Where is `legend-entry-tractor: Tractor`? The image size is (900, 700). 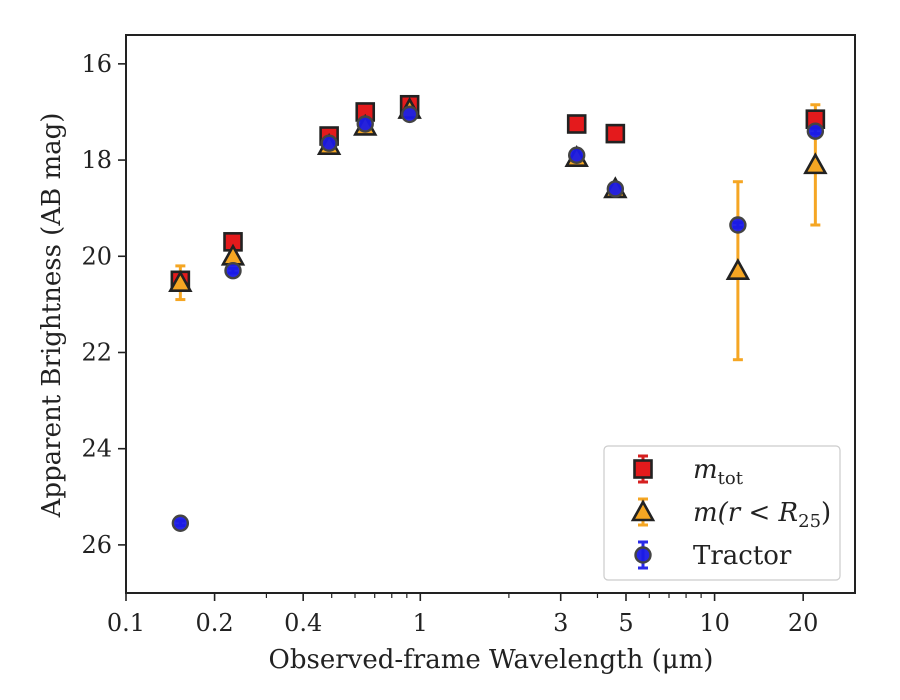
legend-entry-tractor: Tractor is located at coordinates (713, 555).